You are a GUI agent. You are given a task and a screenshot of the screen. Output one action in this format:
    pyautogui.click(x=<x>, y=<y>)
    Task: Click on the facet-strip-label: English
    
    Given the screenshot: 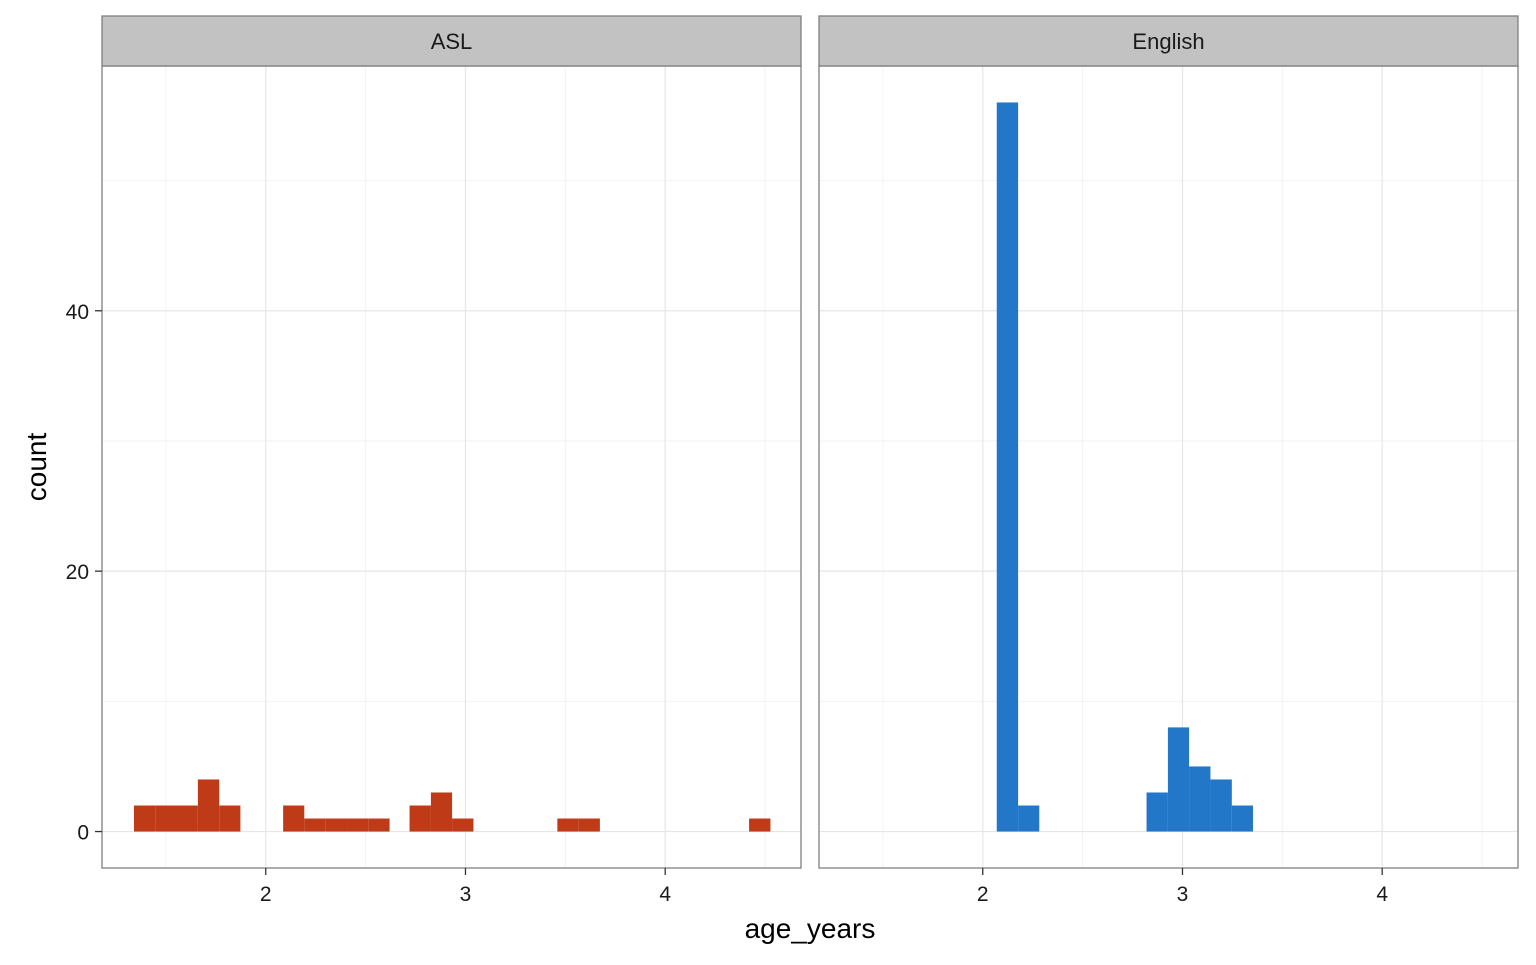 What is the action you would take?
    pyautogui.click(x=1168, y=41)
    